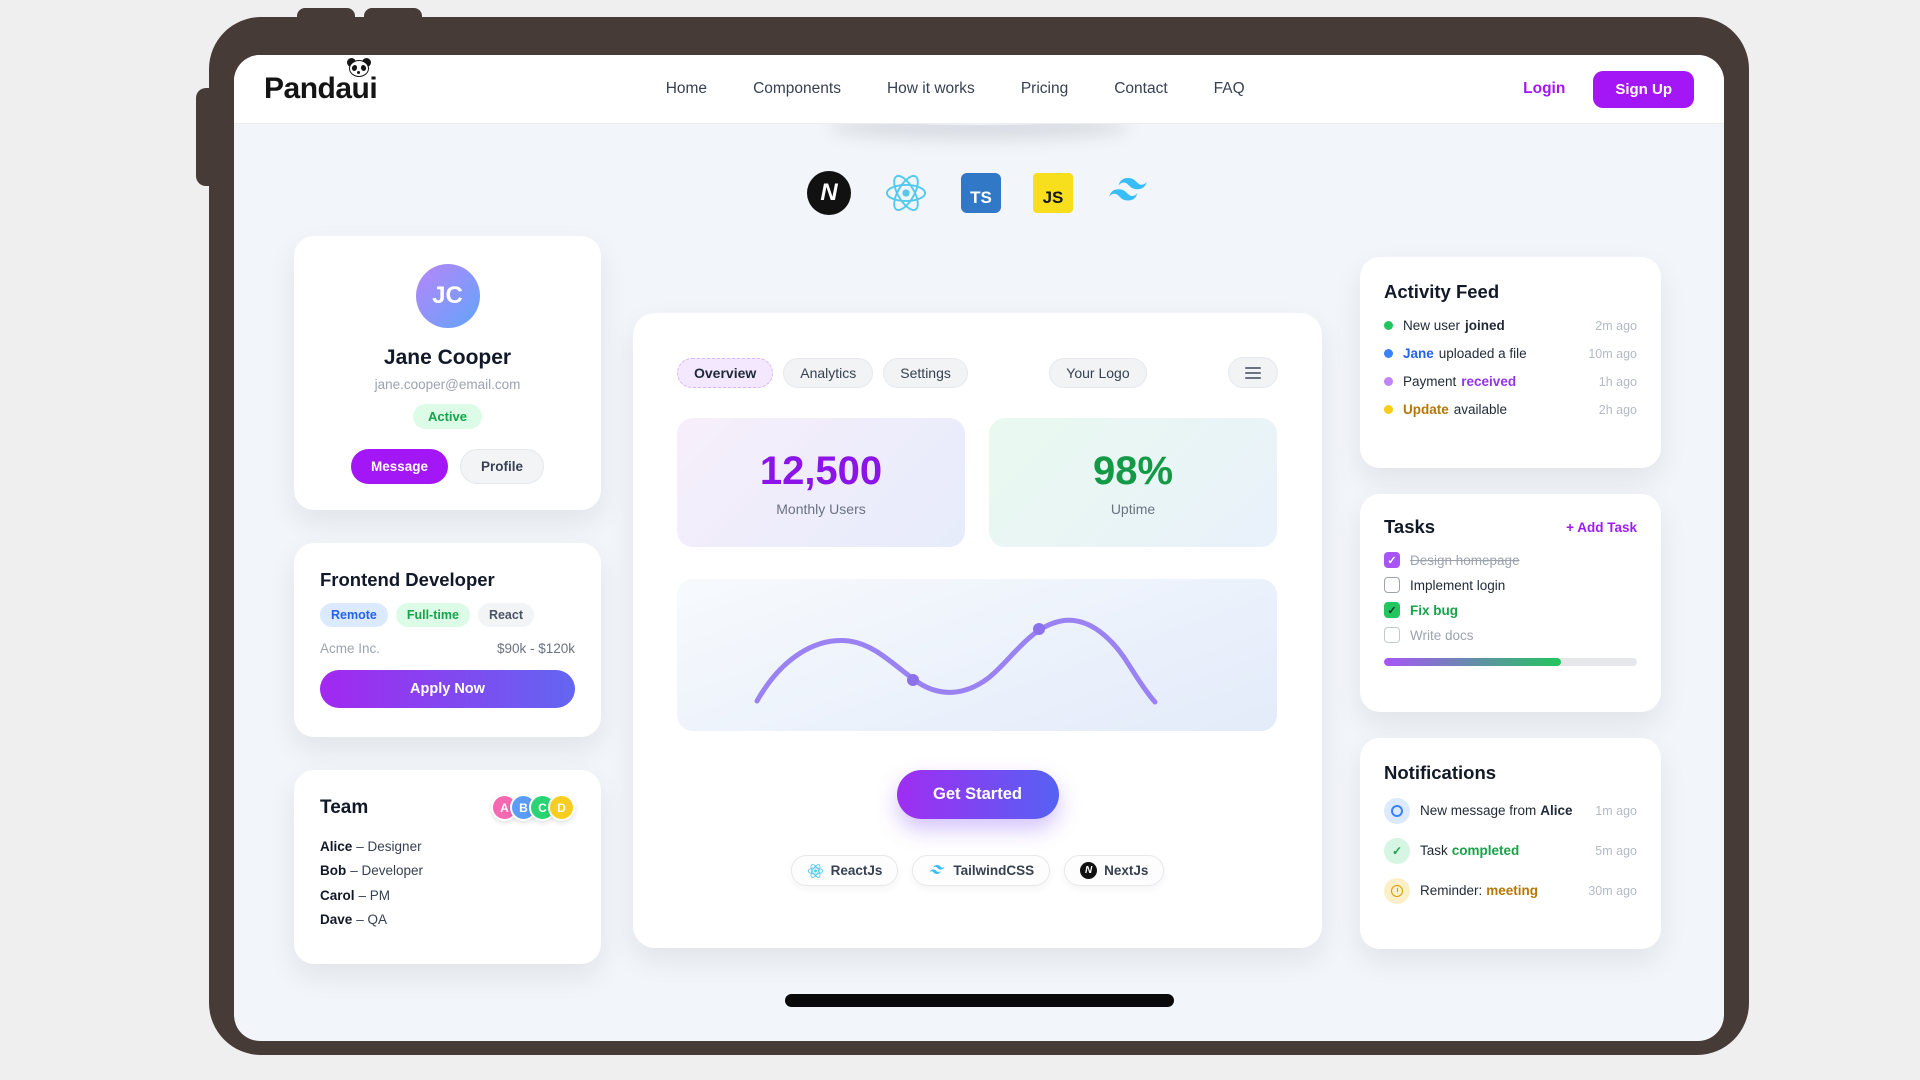  Describe the element at coordinates (1616, 325) in the screenshot. I see `timestamp: 2m ago` at that location.